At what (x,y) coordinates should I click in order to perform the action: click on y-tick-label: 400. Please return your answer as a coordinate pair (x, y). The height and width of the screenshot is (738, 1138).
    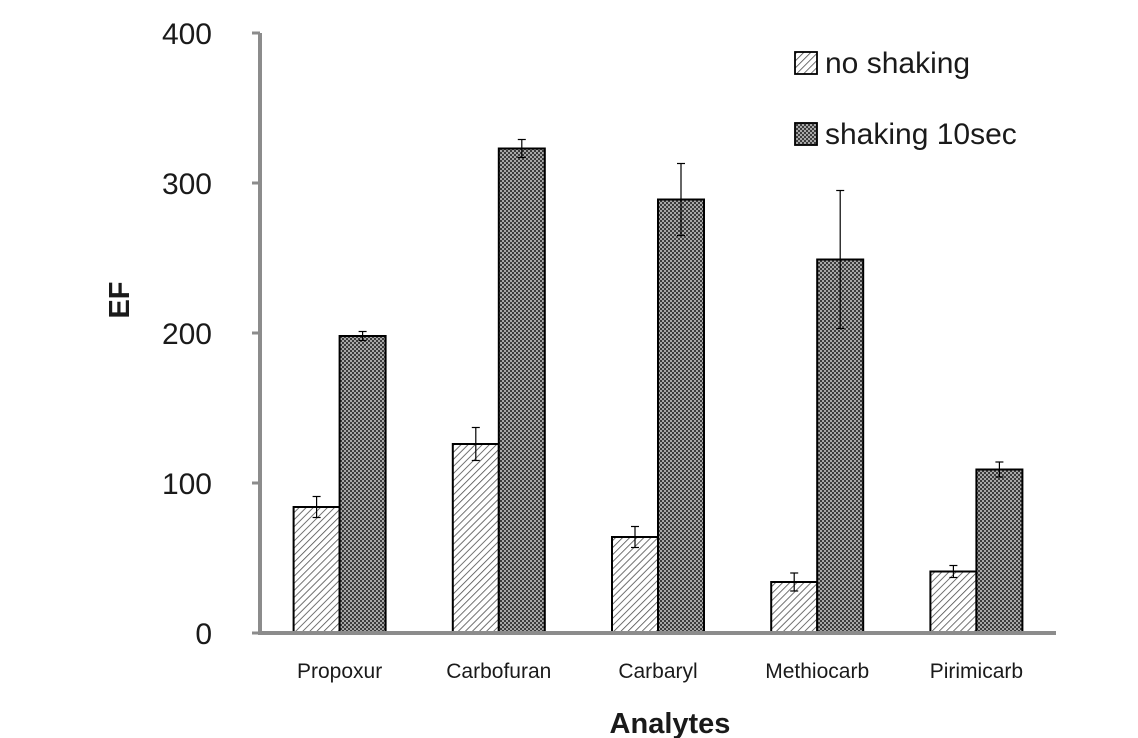
    Looking at the image, I should click on (187, 34).